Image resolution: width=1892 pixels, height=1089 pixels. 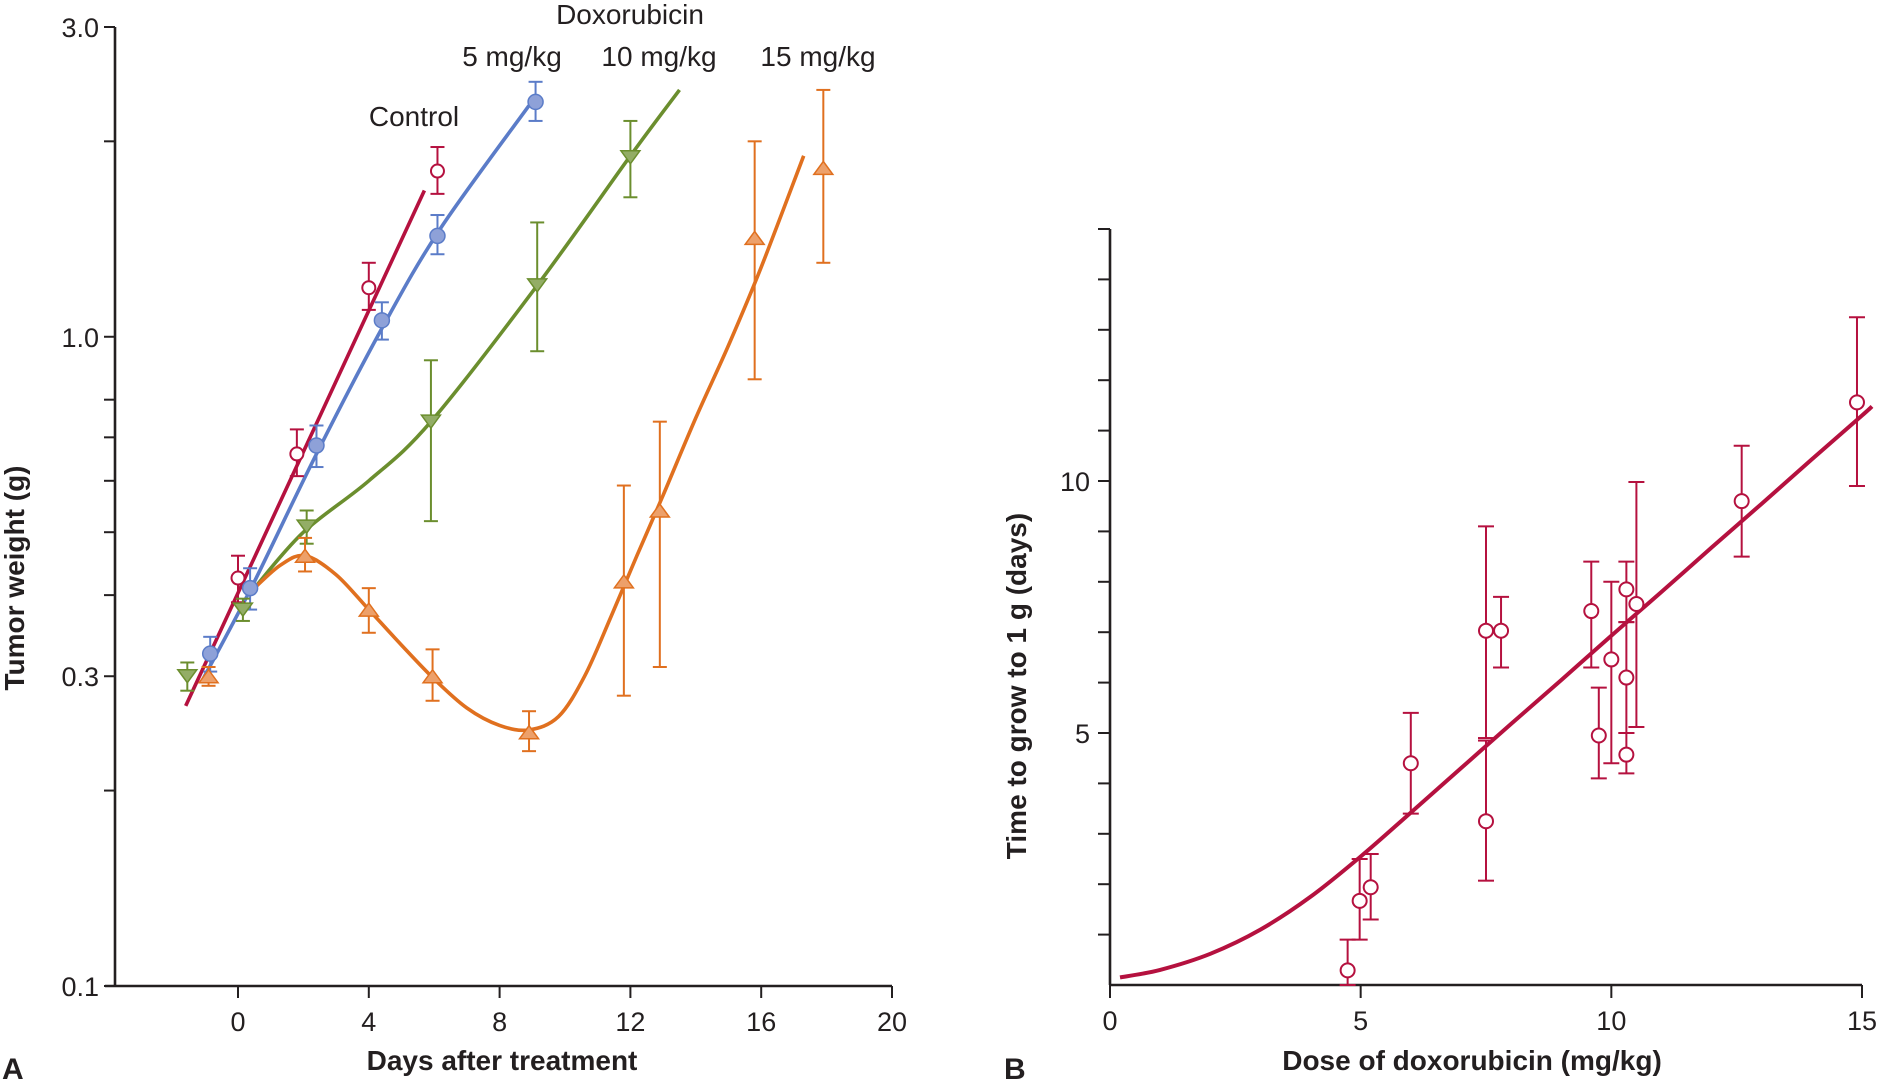 What do you see at coordinates (1075, 482) in the screenshot?
I see `y-tick-label: 10` at bounding box center [1075, 482].